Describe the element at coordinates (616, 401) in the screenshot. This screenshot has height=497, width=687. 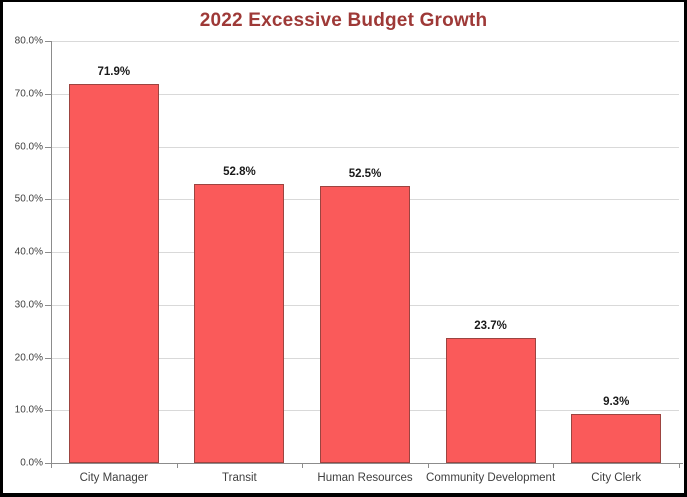
I see `bar-value-label: 9.3%` at that location.